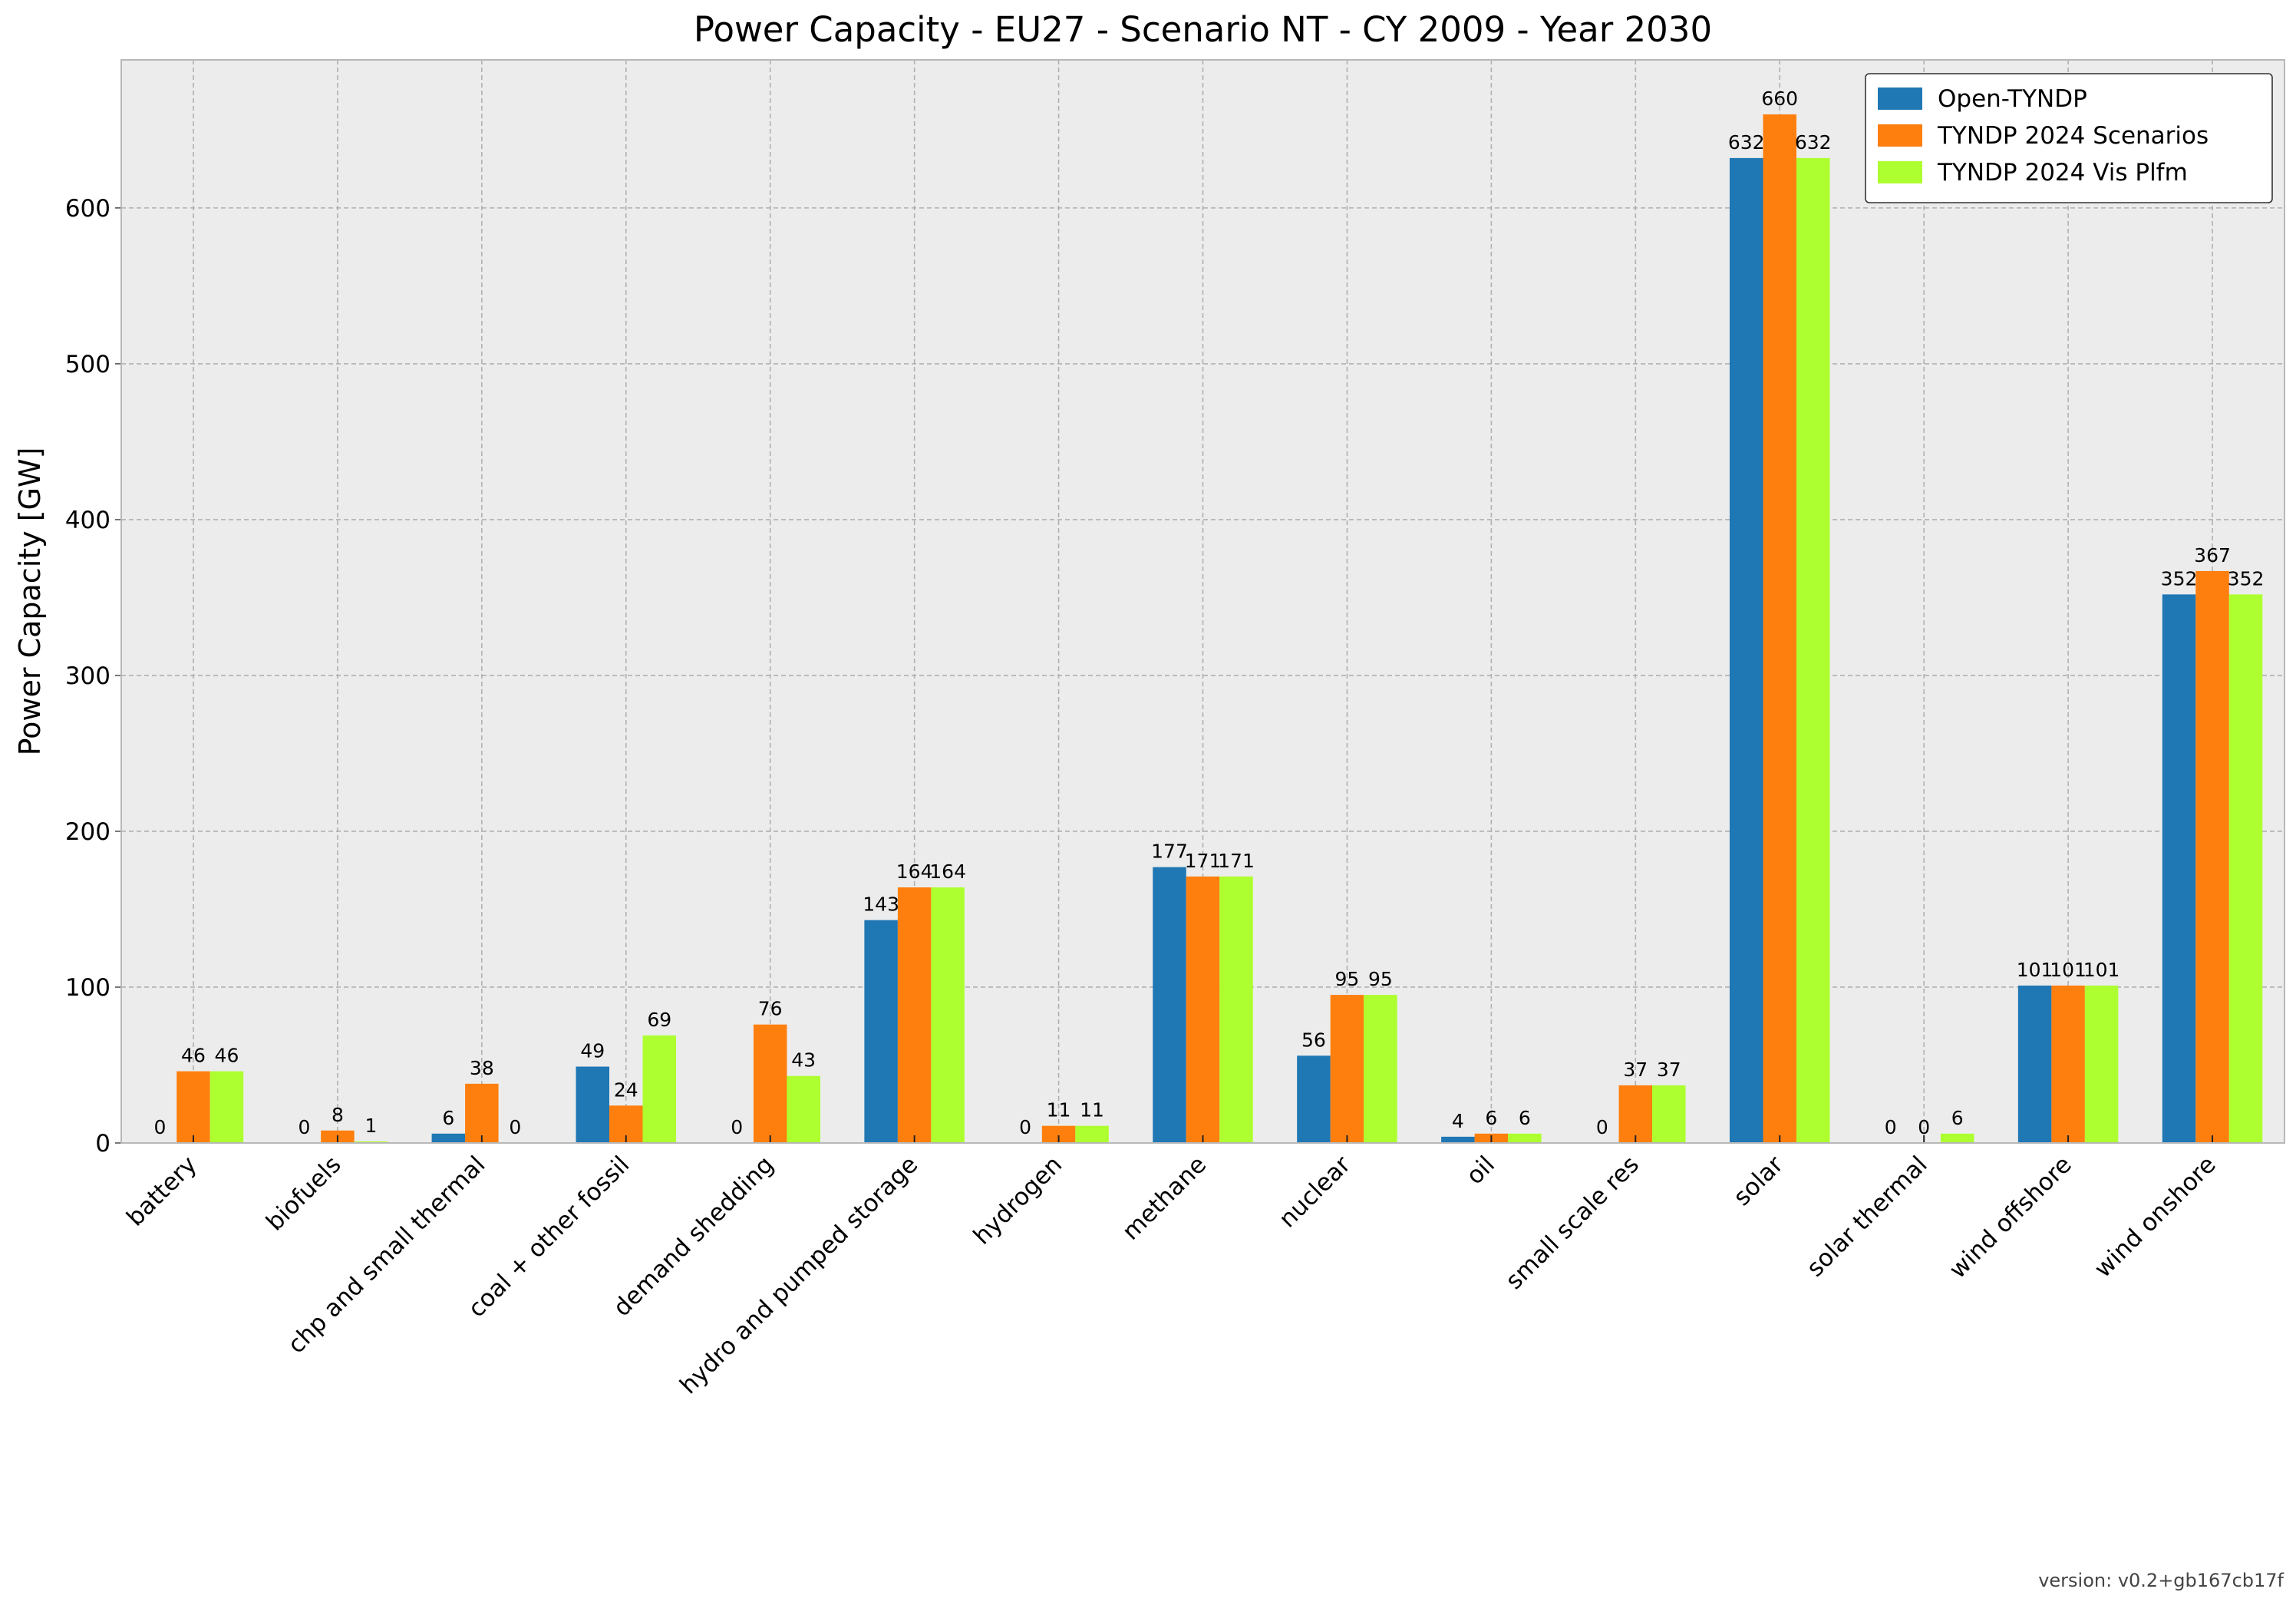 This screenshot has height=1602, width=2296. I want to click on data-label: 177, so click(1169, 852).